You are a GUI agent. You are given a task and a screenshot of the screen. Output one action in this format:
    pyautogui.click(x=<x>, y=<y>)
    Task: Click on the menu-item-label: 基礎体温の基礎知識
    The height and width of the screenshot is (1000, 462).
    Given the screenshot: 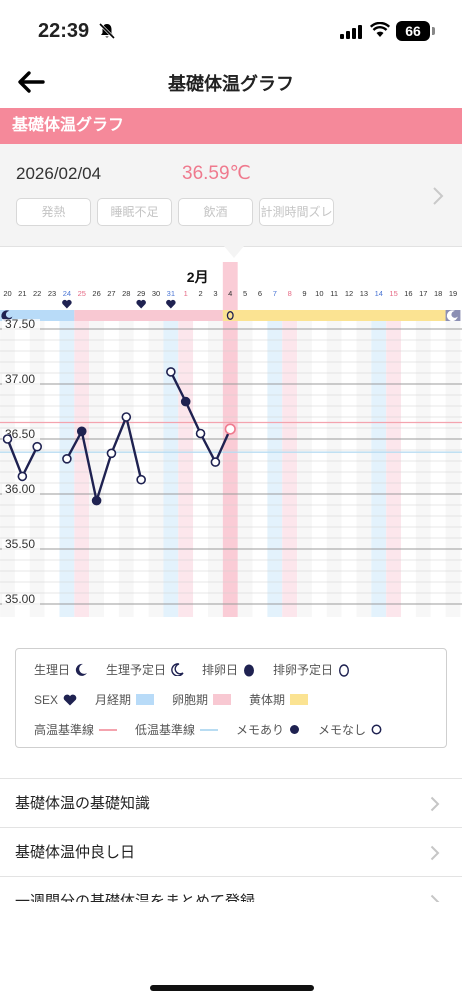 What is the action you would take?
    pyautogui.click(x=83, y=803)
    